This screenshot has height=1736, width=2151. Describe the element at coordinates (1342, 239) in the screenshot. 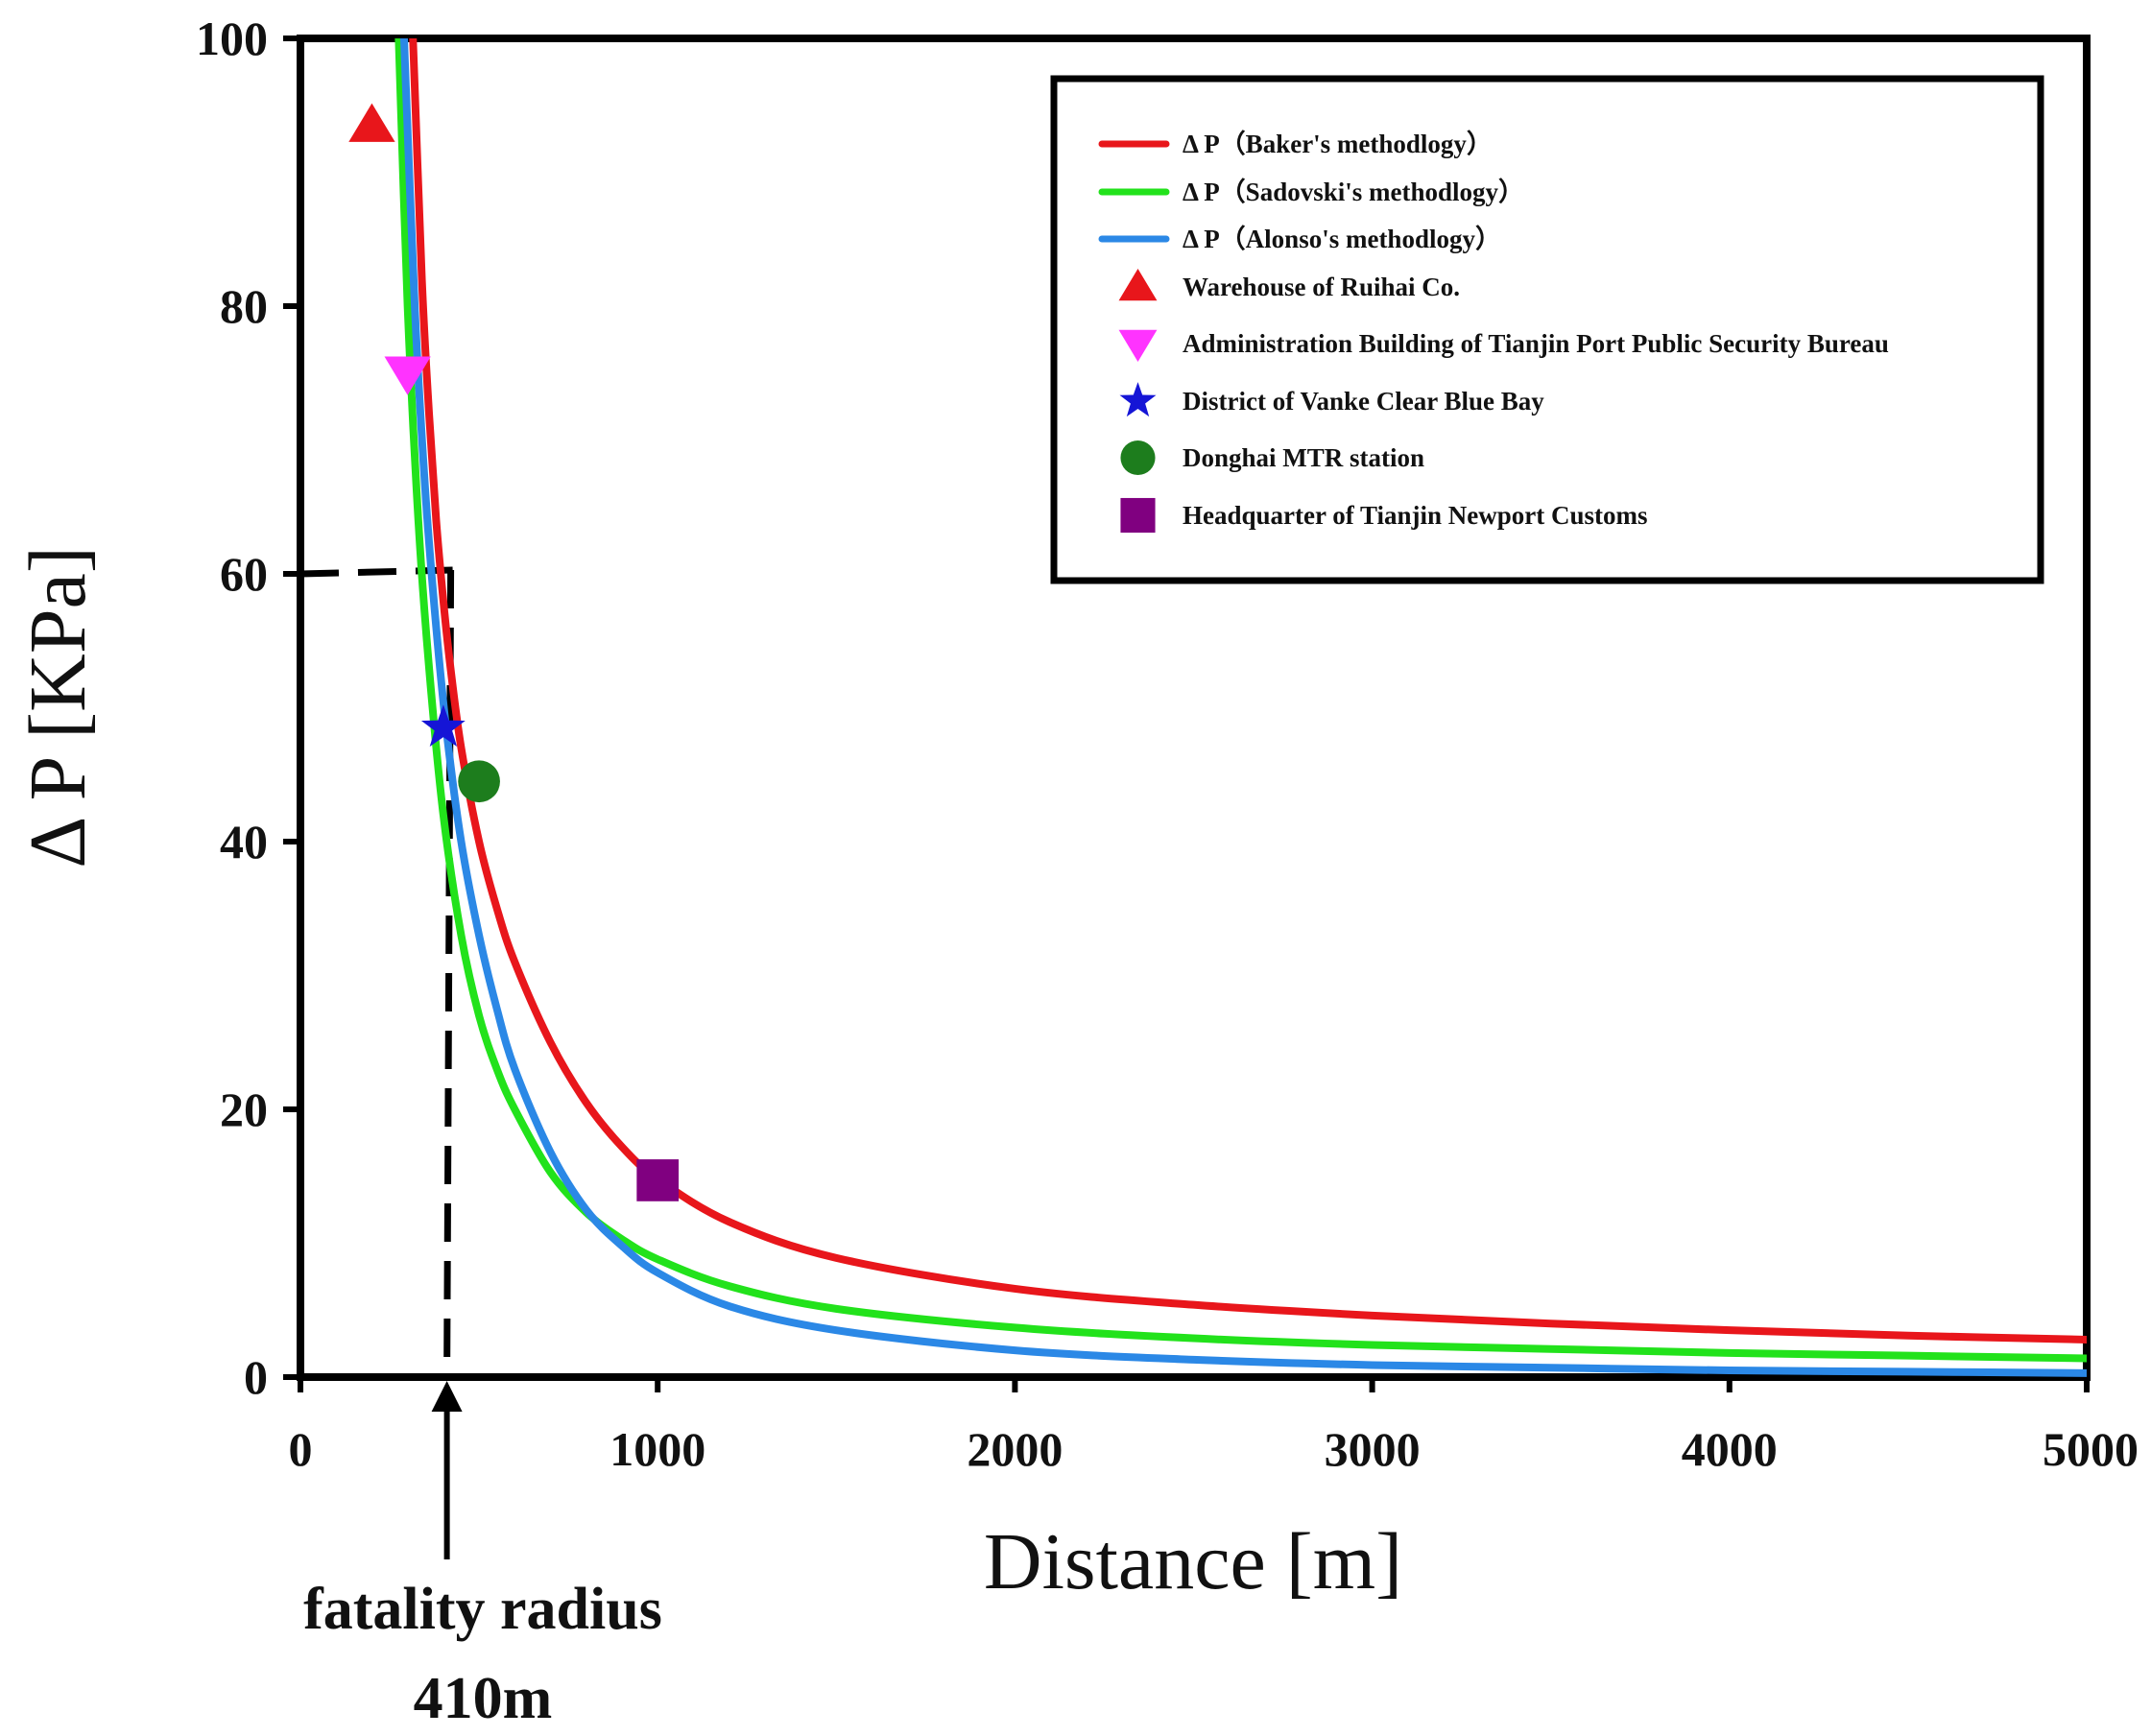

I see `legend-label: Δ P（Alonso's methodlogy）` at that location.